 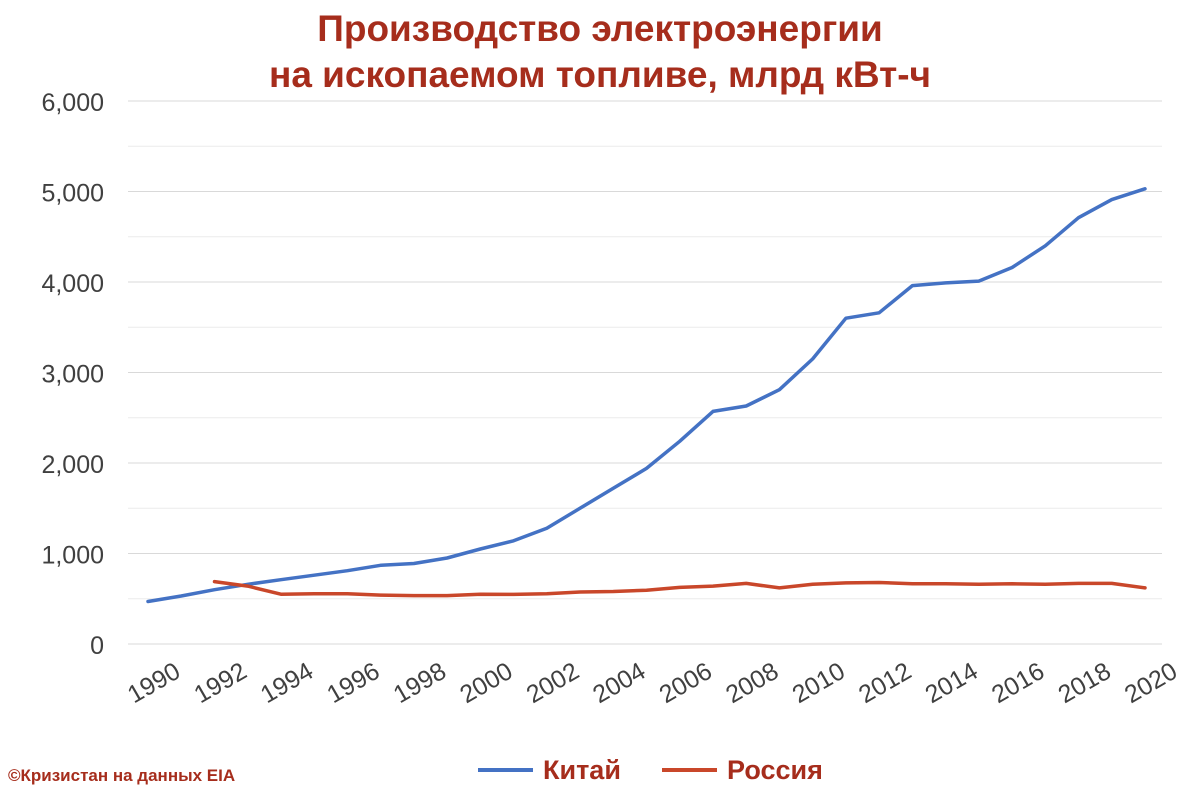 I want to click on x-tick-label: 2002, so click(x=553, y=683).